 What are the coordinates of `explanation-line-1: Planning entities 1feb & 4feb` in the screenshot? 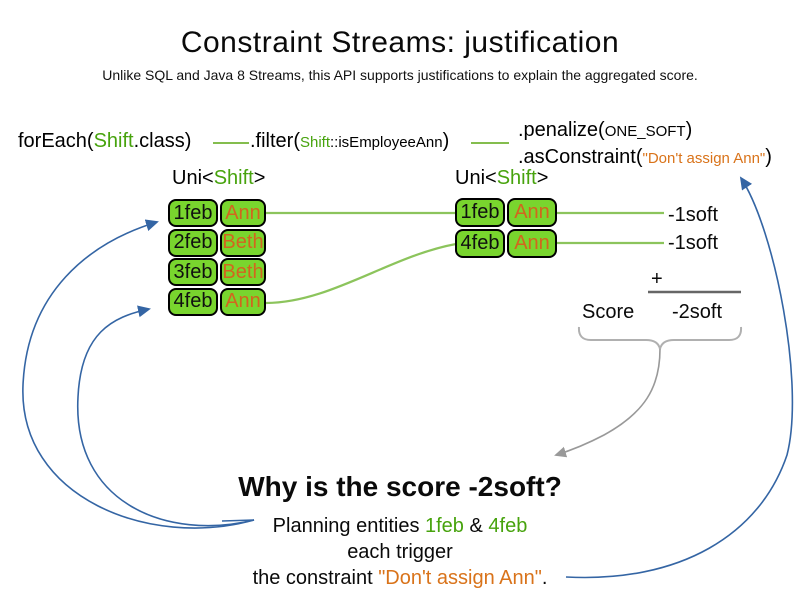 It's located at (400, 526).